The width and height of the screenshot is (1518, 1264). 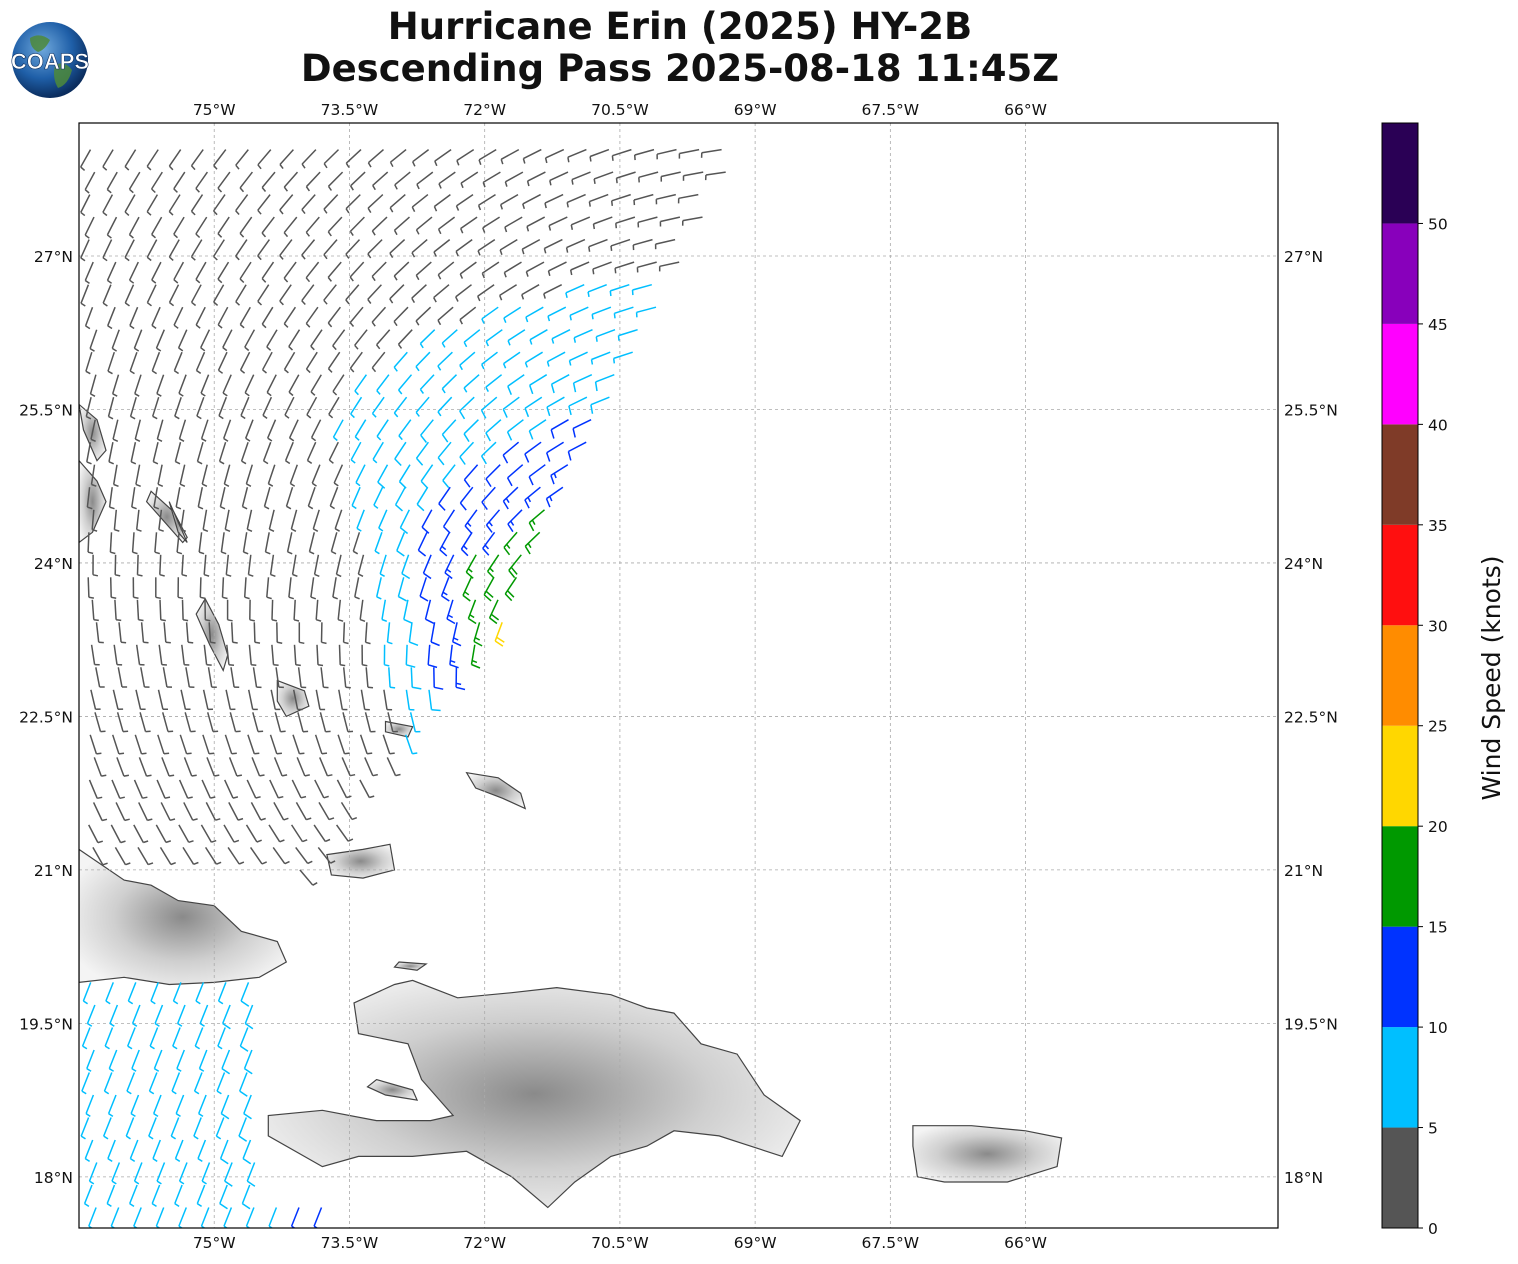 What do you see at coordinates (1438, 626) in the screenshot?
I see `colorbar-tick-label: 30` at bounding box center [1438, 626].